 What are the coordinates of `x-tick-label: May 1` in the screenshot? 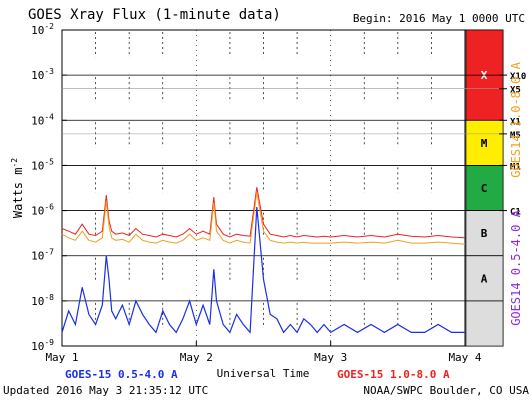 It's located at (61, 357).